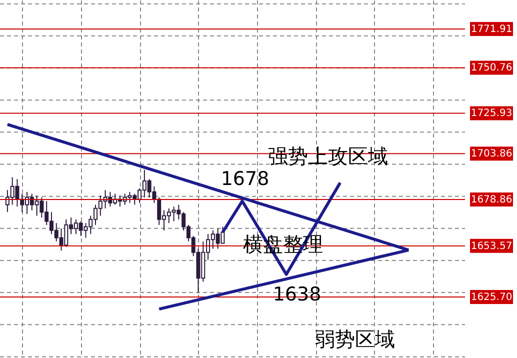  I want to click on ref-line-label: 1678.86, so click(491, 200).